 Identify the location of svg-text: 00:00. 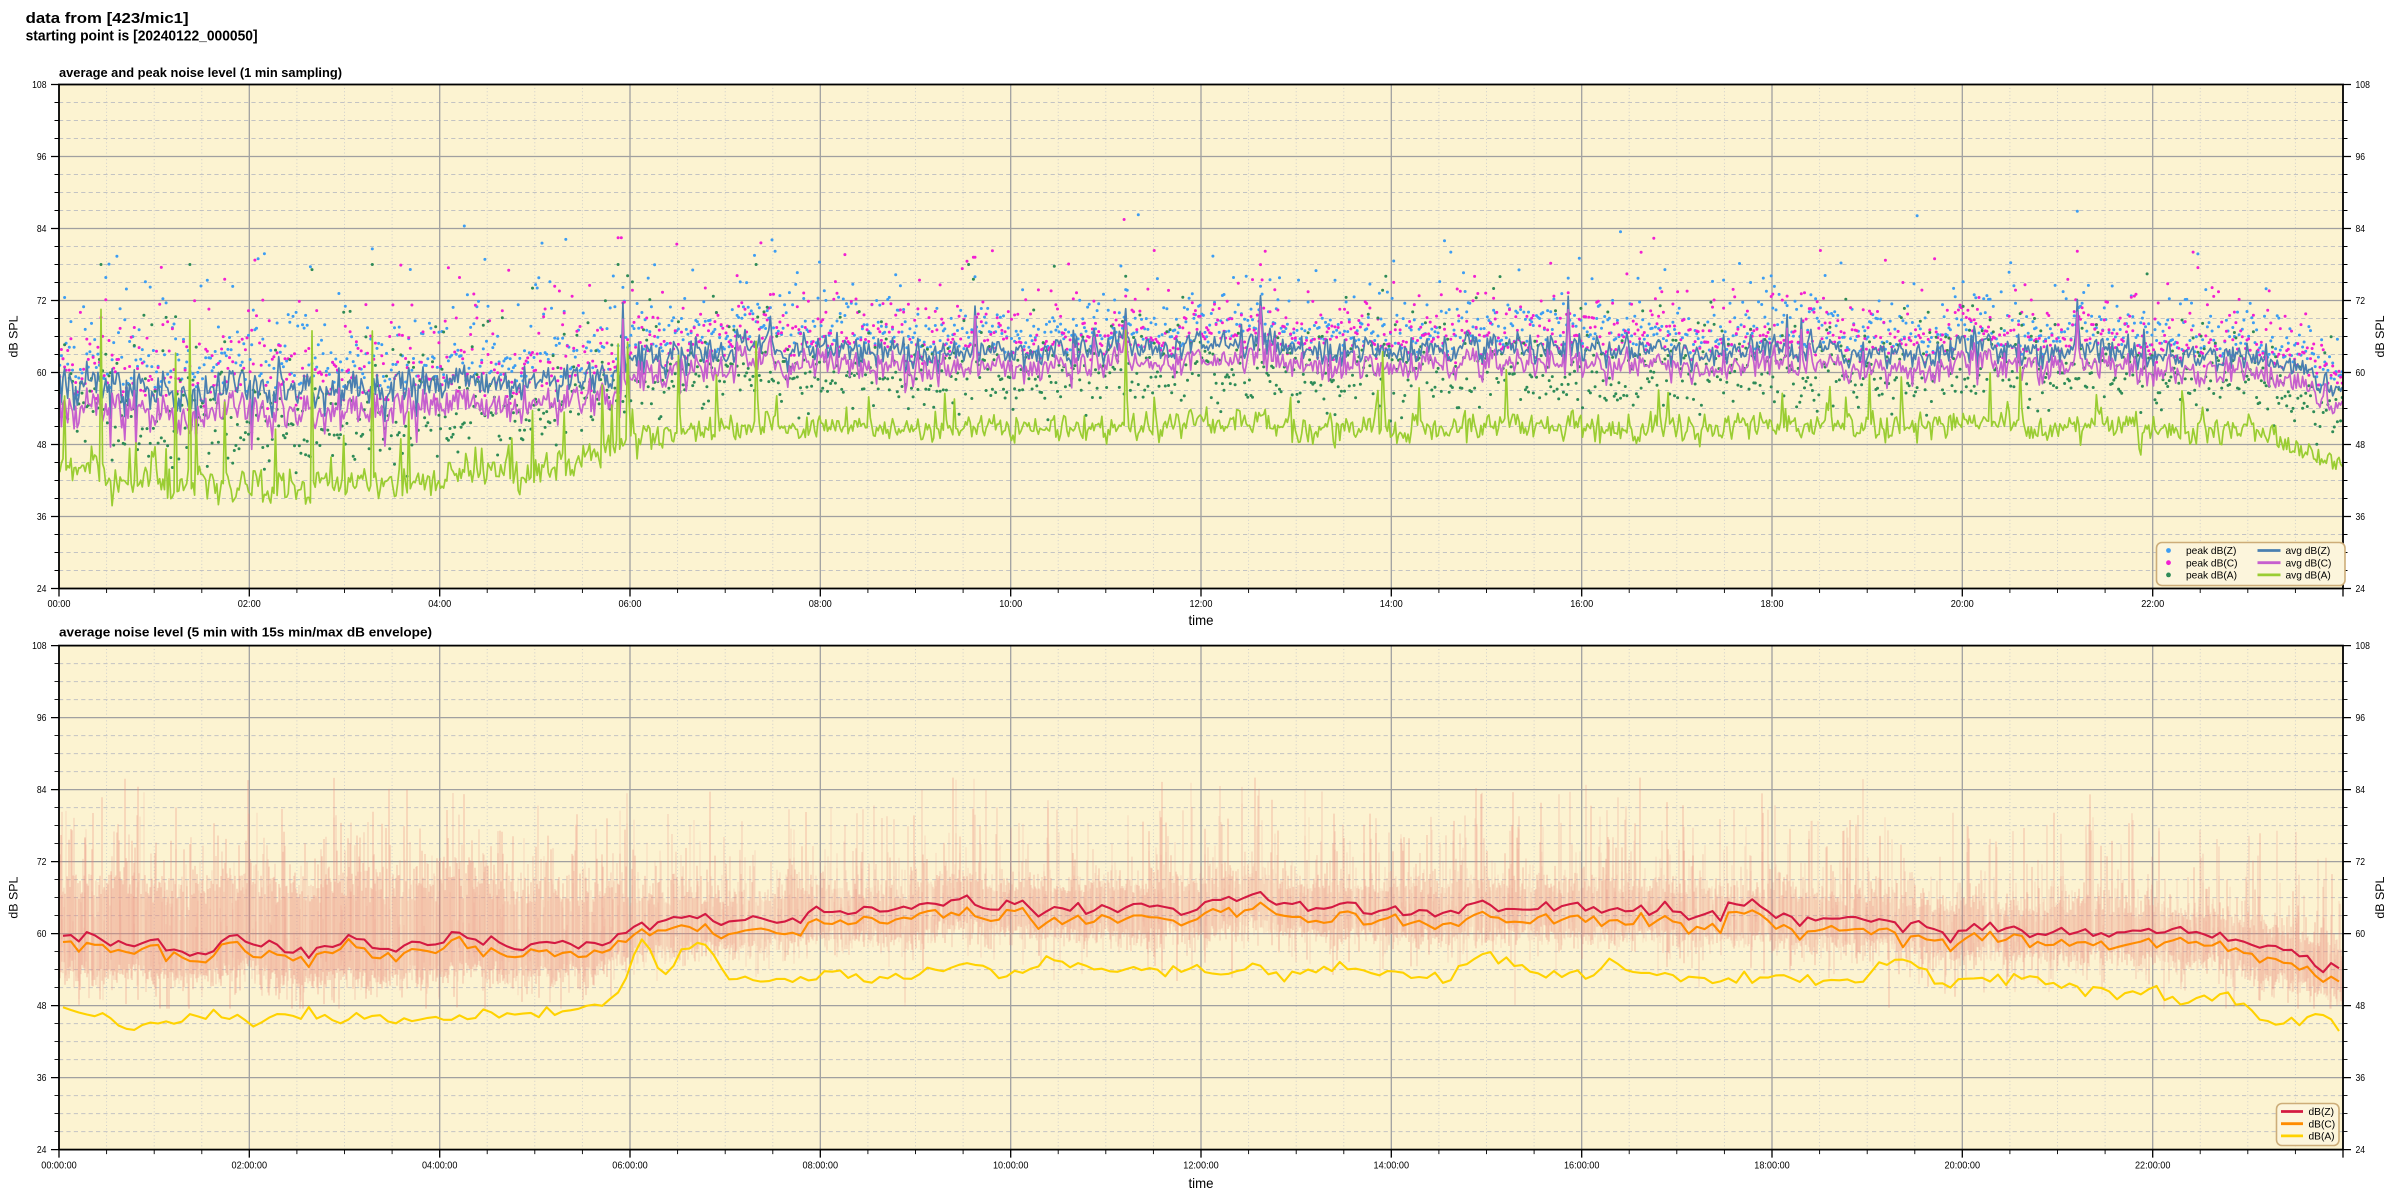
(59, 604).